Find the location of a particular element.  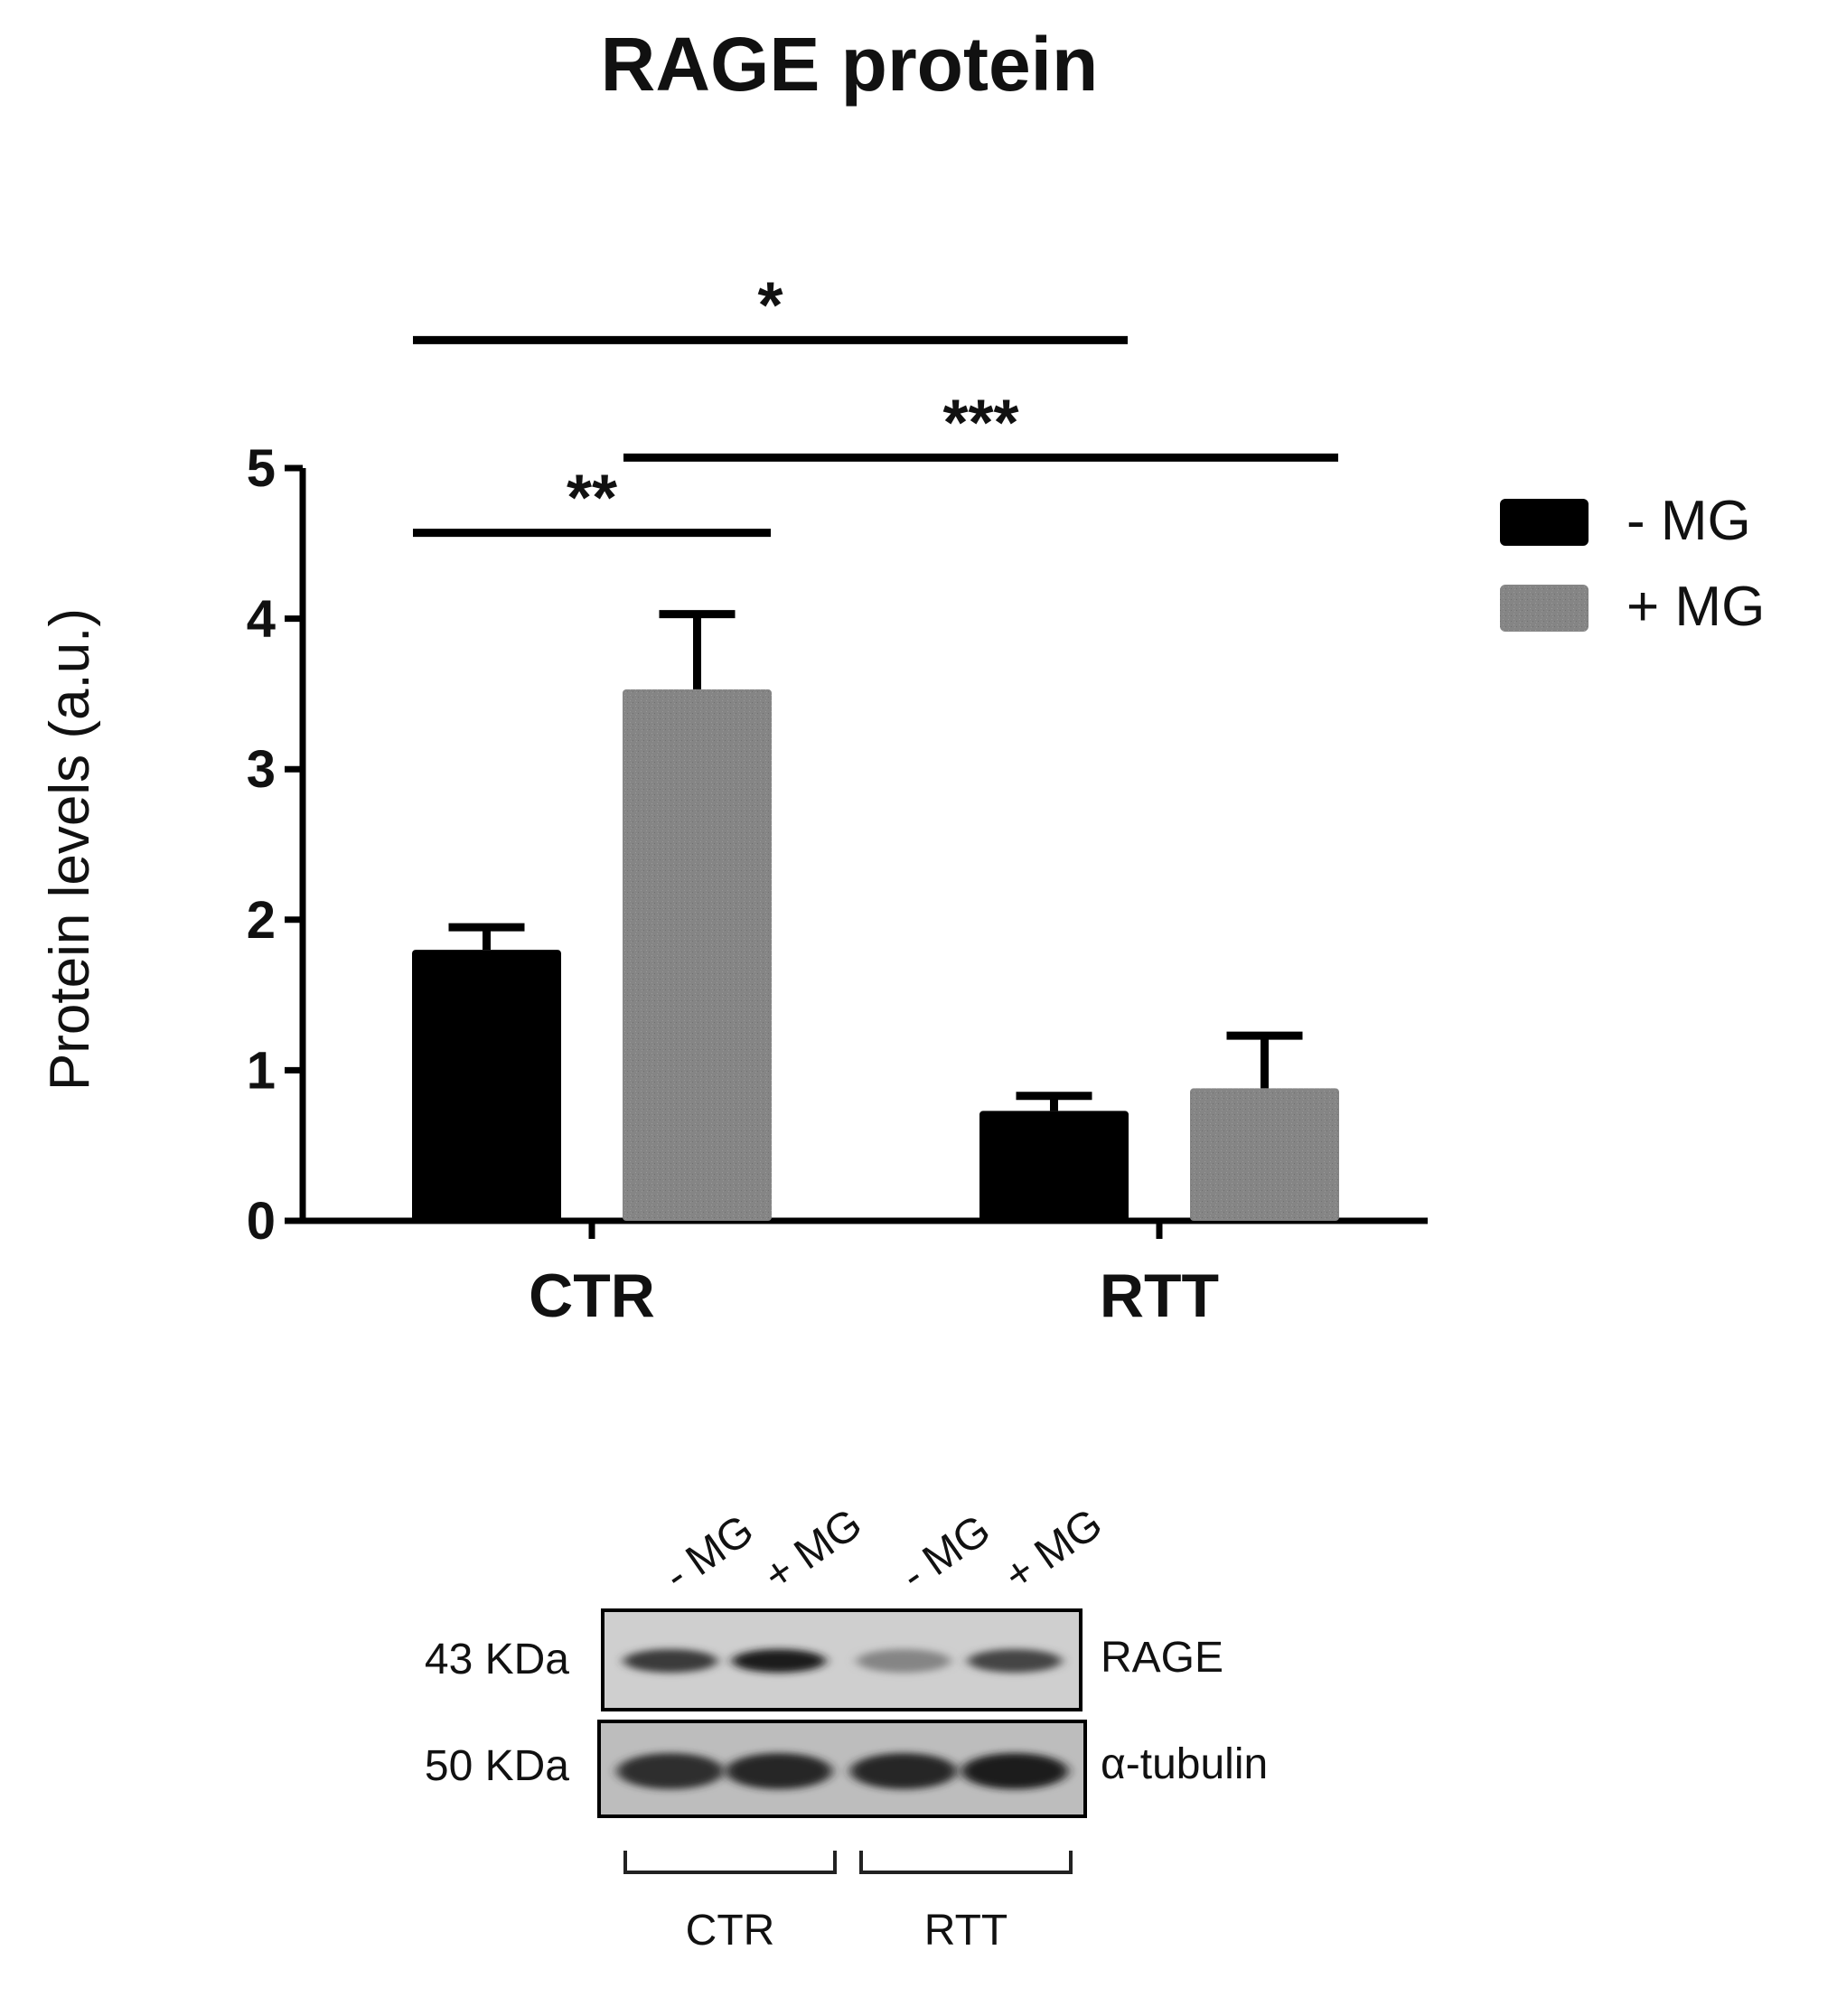

error-bars is located at coordinates (875, 860).